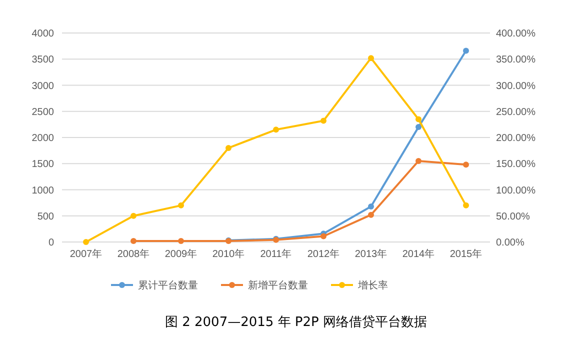 The height and width of the screenshot is (342, 569). I want to click on x-tick-label: 2009年, so click(181, 254).